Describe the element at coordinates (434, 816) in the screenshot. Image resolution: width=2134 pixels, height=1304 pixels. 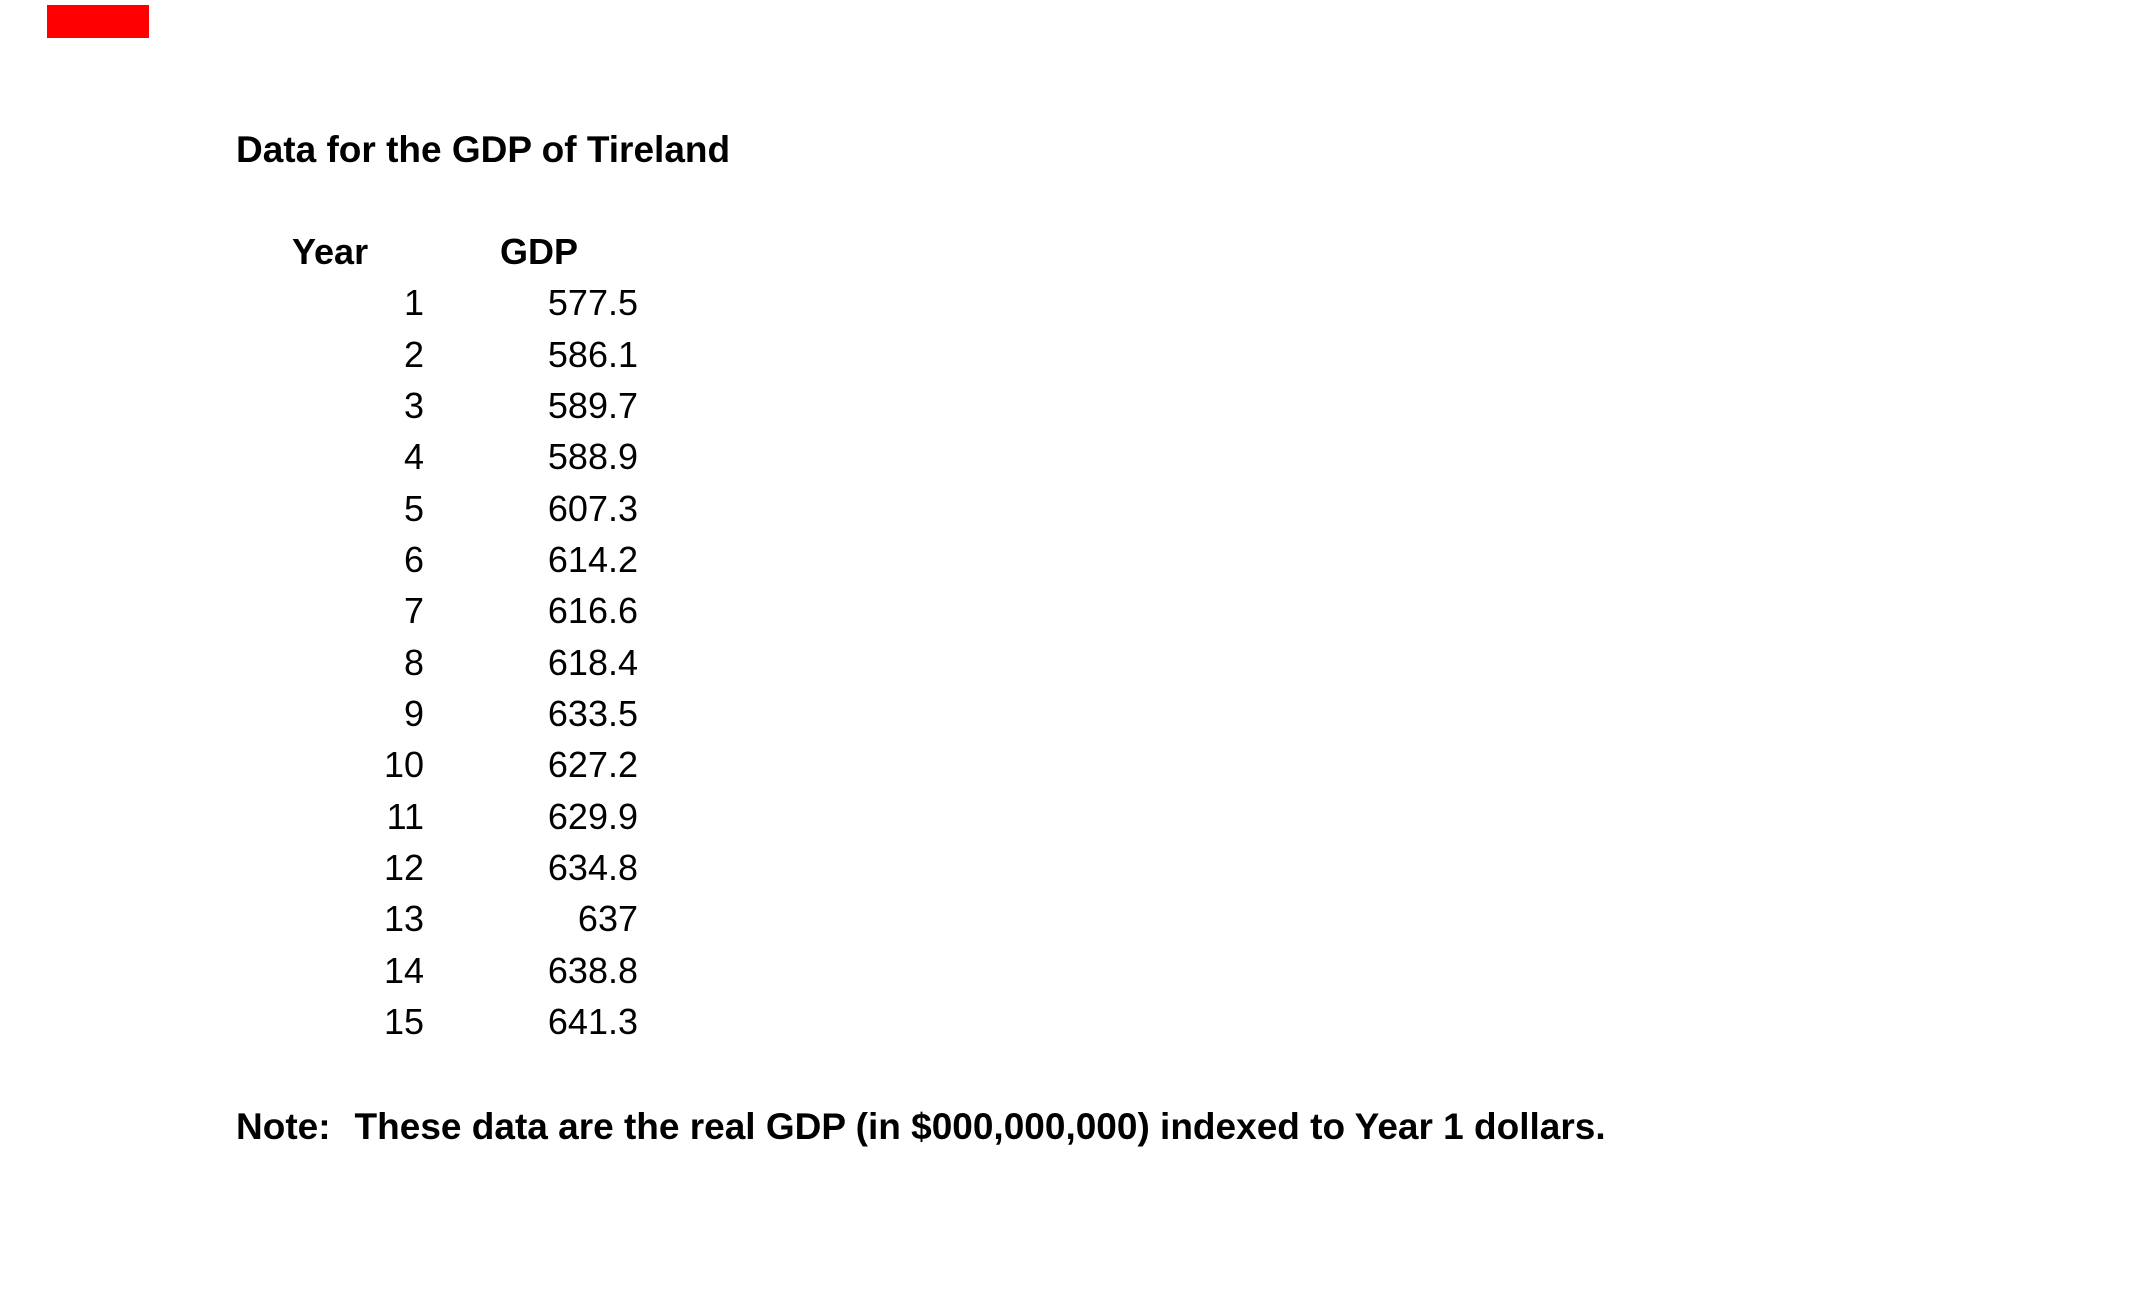
I see `table-row: 11 629.9` at that location.